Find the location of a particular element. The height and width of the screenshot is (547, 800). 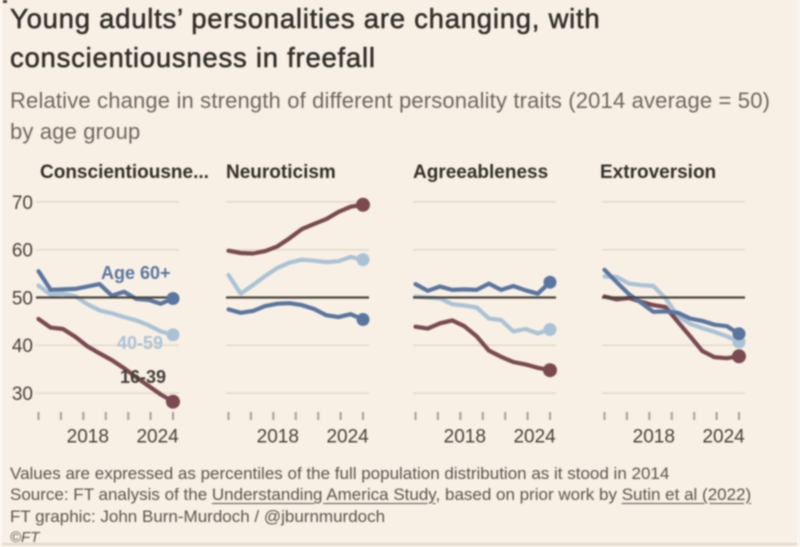

svg-text: 16-39 is located at coordinates (143, 377).